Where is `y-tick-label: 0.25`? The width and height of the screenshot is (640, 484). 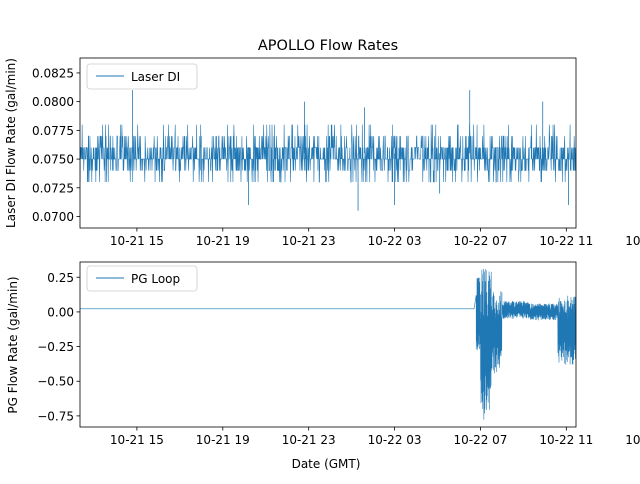
y-tick-label: 0.25 is located at coordinates (60, 278).